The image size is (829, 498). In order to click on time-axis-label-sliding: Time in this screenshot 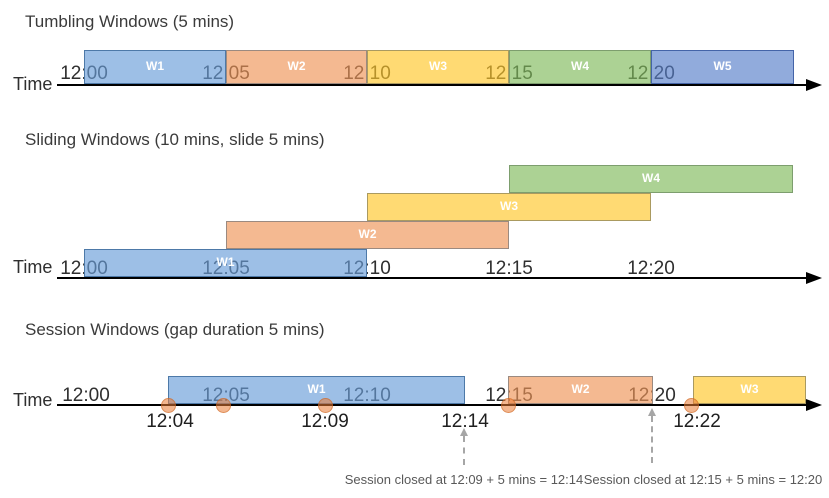, I will do `click(33, 267)`.